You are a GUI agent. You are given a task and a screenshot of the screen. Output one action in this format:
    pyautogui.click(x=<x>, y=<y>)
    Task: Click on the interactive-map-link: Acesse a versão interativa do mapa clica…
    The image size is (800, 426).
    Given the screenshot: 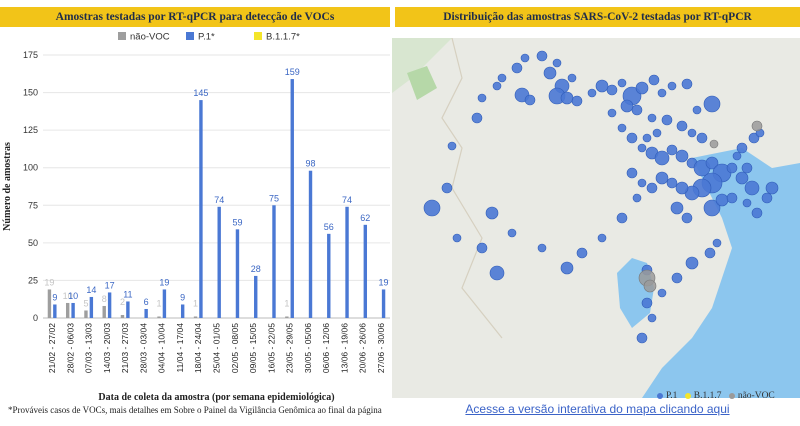 What is the action you would take?
    pyautogui.click(x=597, y=409)
    